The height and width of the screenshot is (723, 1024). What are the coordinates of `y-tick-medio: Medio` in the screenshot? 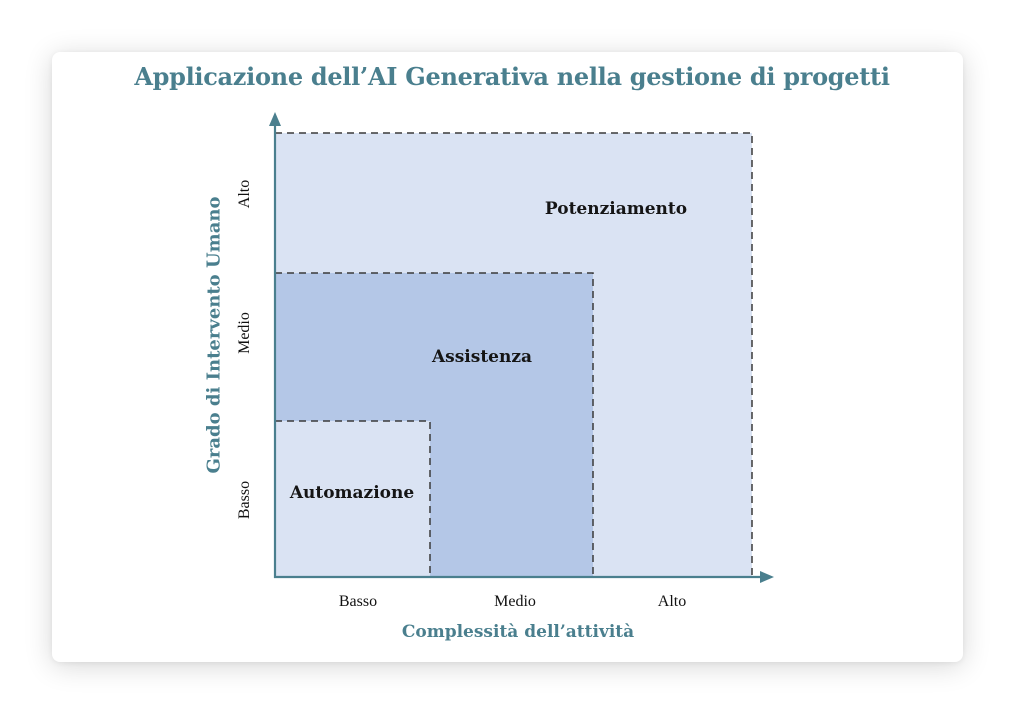 It's located at (244, 333).